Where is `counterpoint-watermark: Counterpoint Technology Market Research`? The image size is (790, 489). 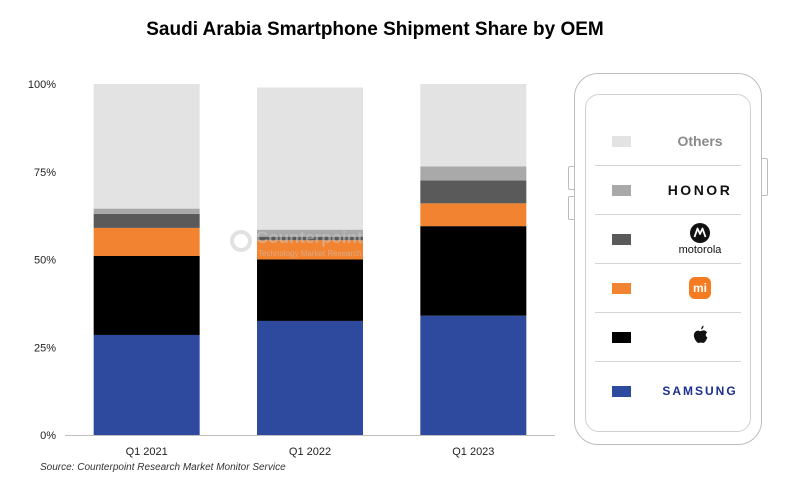
counterpoint-watermark: Counterpoint Technology Market Research is located at coordinates (313, 248).